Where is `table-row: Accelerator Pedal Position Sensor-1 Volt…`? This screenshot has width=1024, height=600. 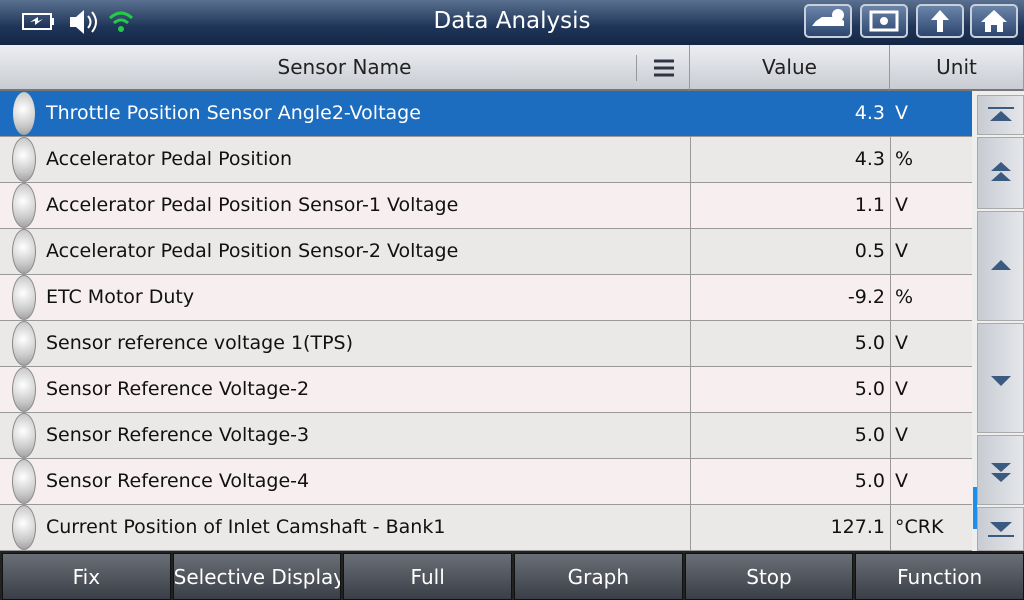 table-row: Accelerator Pedal Position Sensor-1 Volt… is located at coordinates (486, 206).